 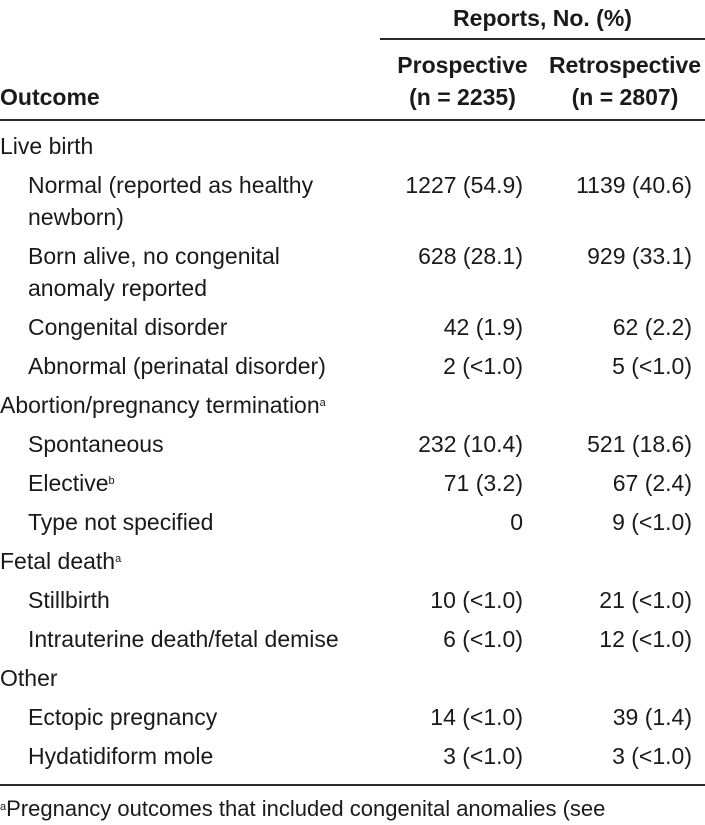 I want to click on row-label: Normal (reported as healthy, so click(x=170, y=185).